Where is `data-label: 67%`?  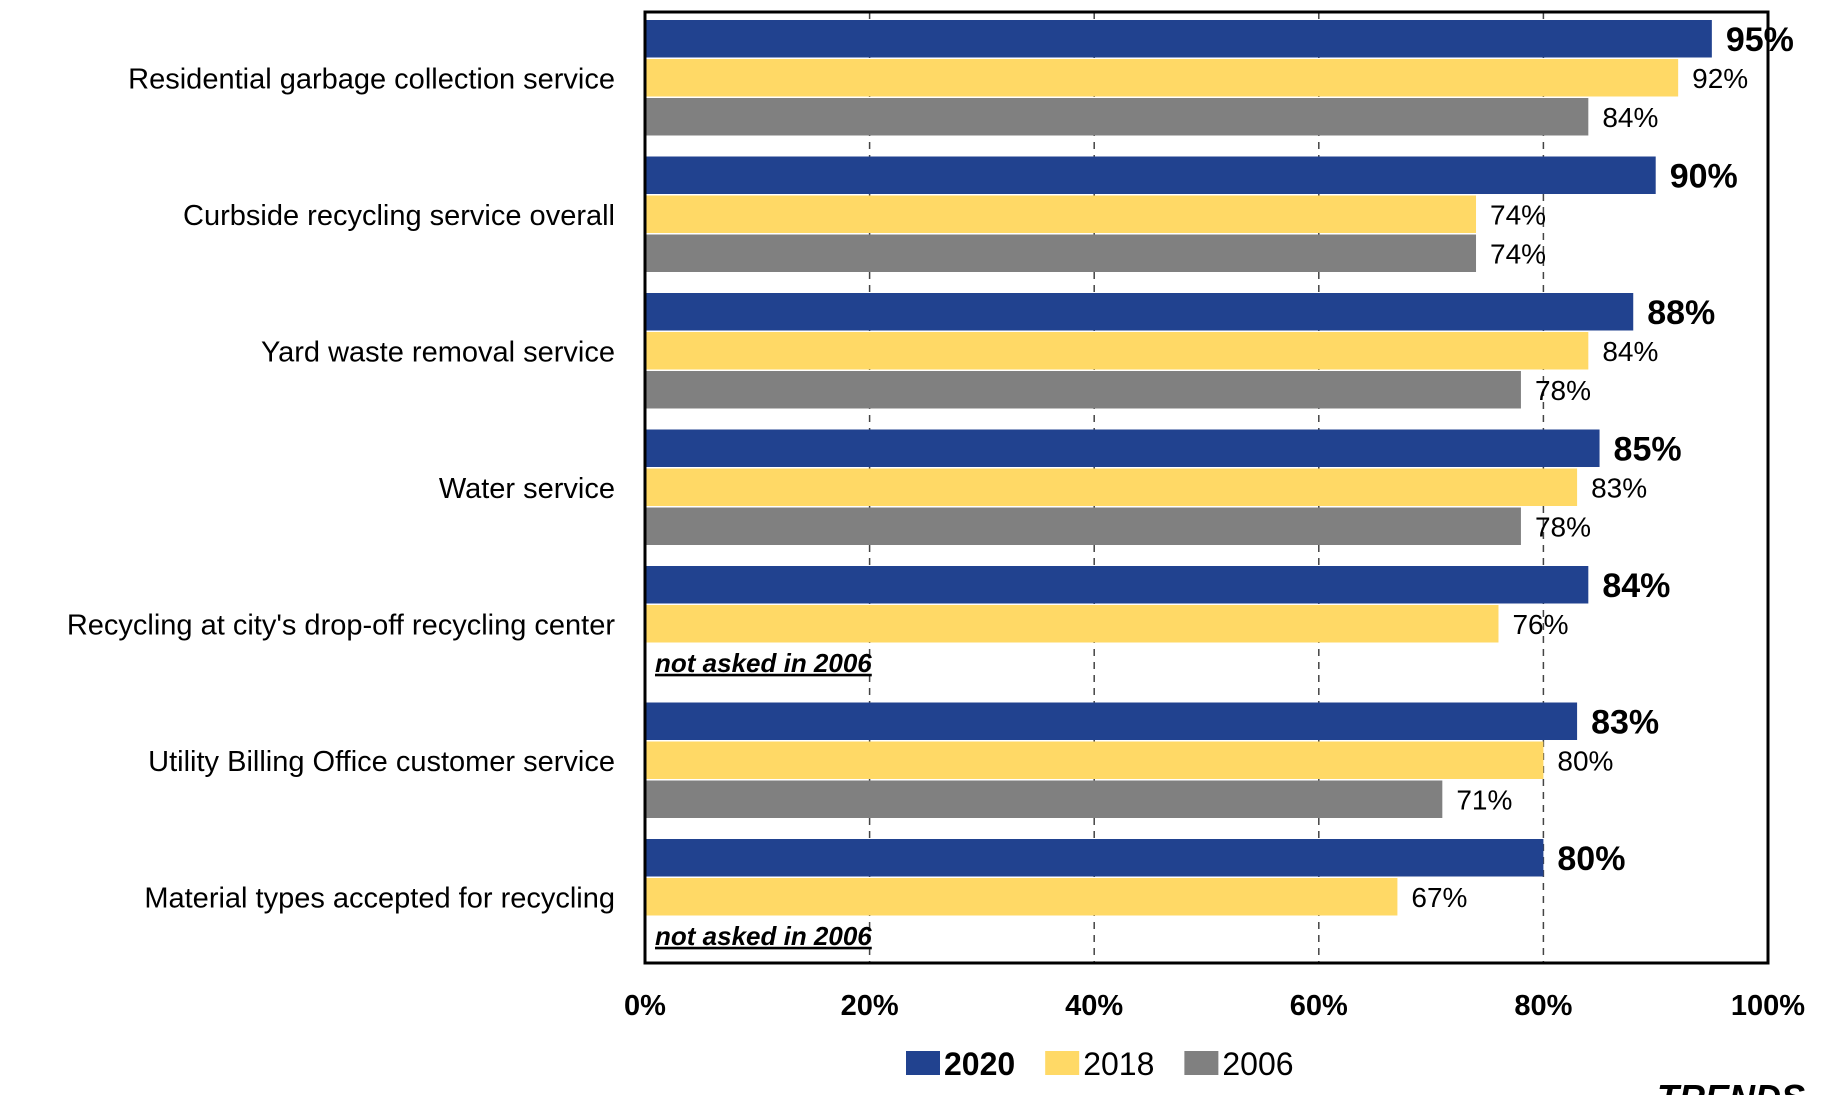
data-label: 67% is located at coordinates (1439, 897).